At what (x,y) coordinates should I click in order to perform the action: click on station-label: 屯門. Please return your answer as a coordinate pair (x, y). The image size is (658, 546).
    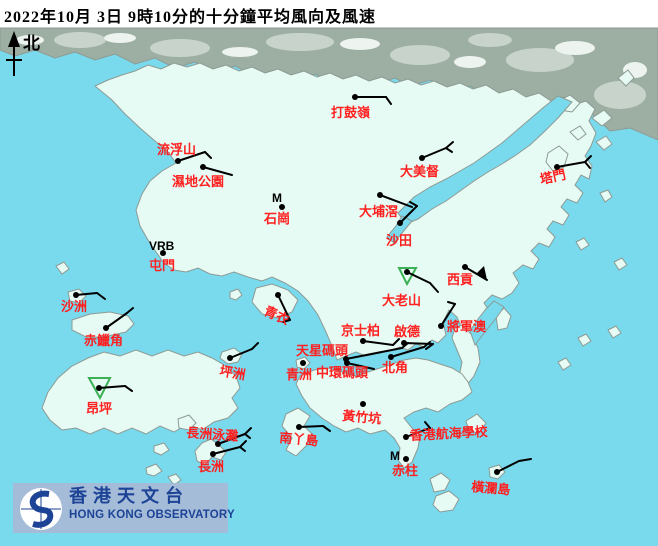
    Looking at the image, I should click on (162, 265).